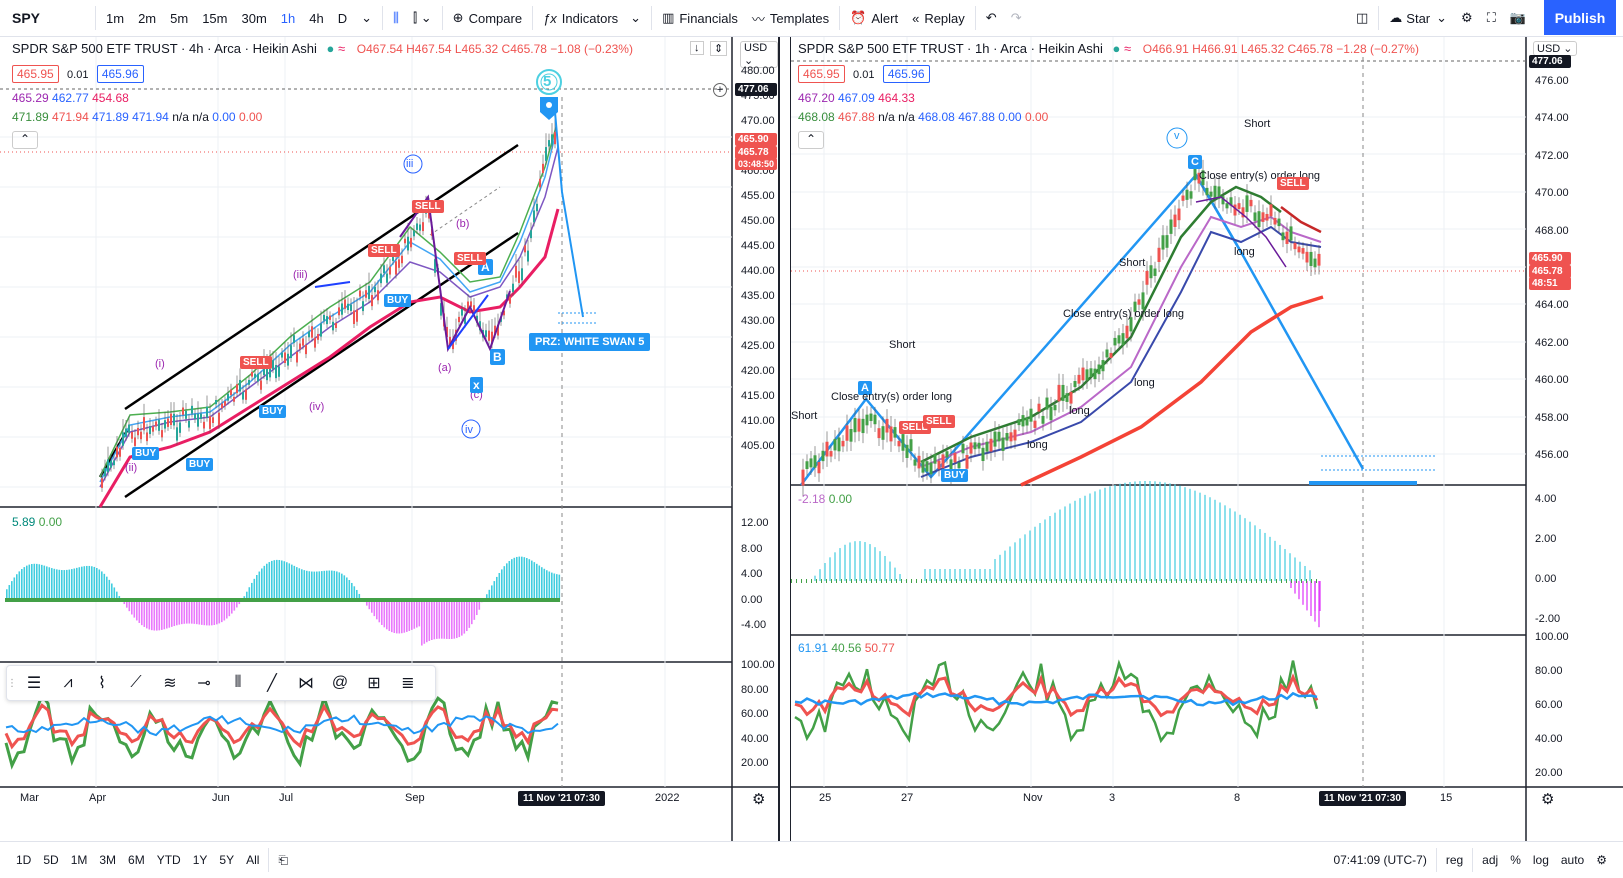  I want to click on left-quote-row: 465.95 0.01 465.96, so click(80, 74).